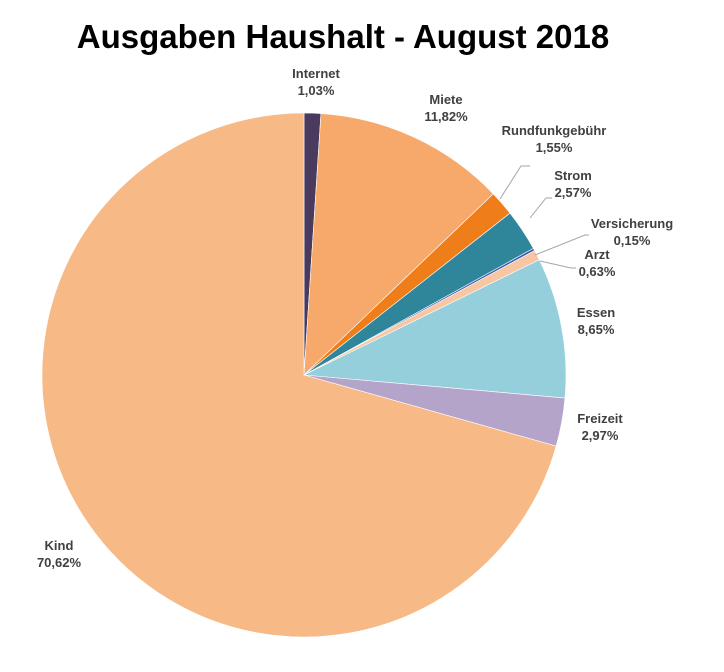 Image resolution: width=724 pixels, height=672 pixels. What do you see at coordinates (597, 271) in the screenshot?
I see `slice-label-value-arzt: 0,63%` at bounding box center [597, 271].